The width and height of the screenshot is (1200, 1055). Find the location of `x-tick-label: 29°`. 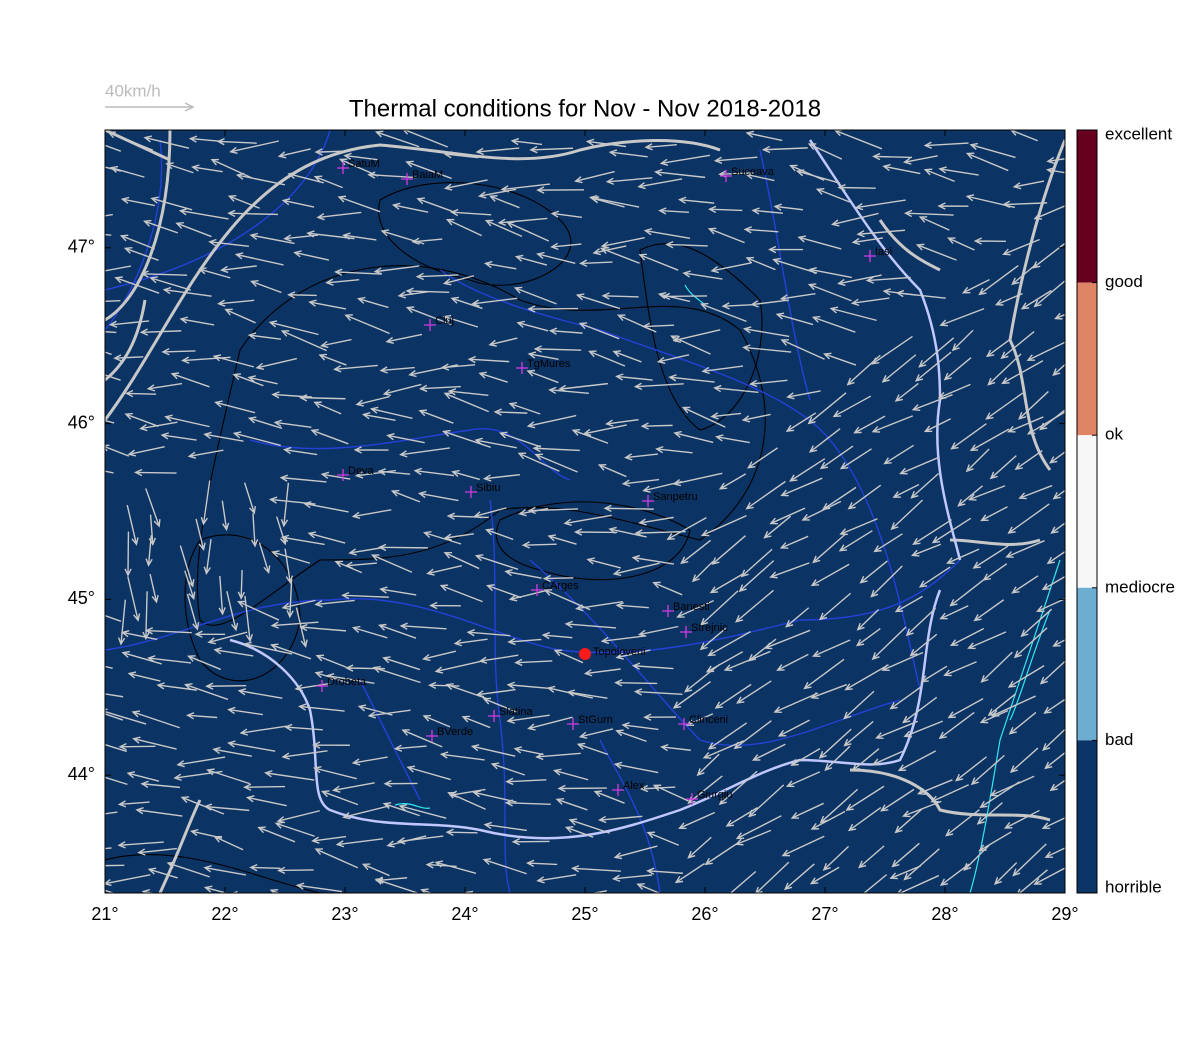

x-tick-label: 29° is located at coordinates (1064, 914).